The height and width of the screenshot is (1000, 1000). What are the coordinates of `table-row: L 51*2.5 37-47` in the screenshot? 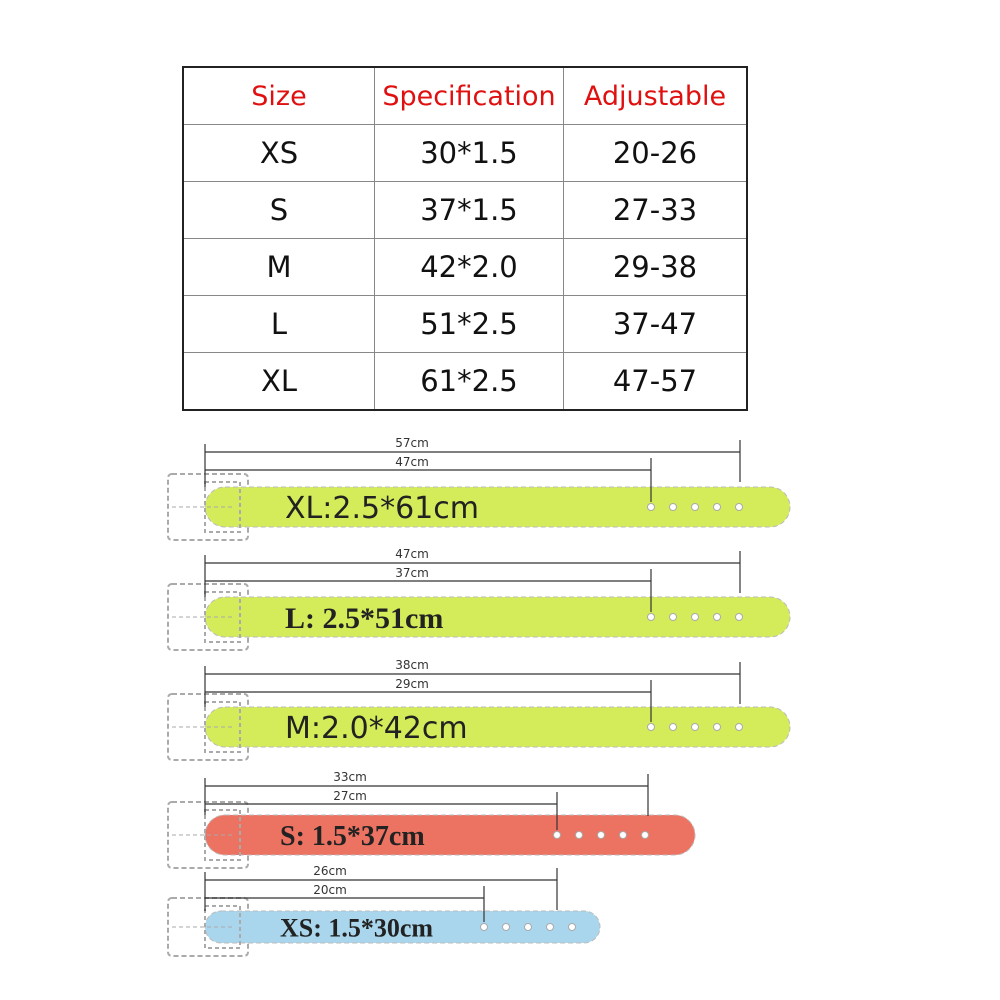 It's located at (465, 324).